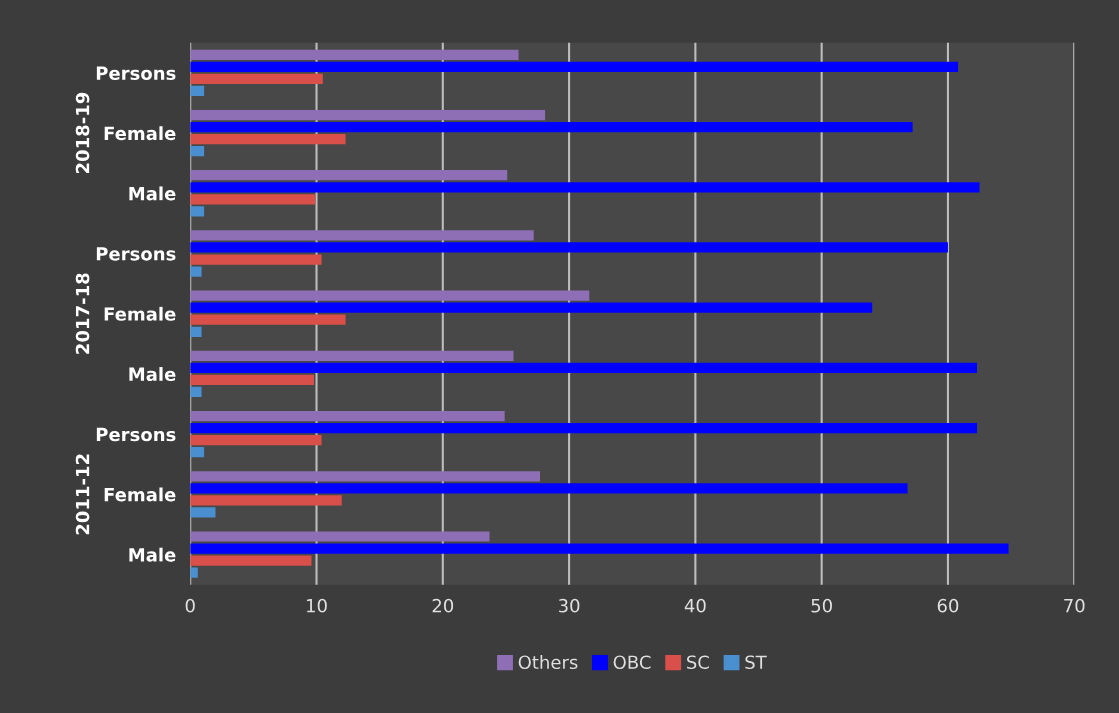  Describe the element at coordinates (443, 605) in the screenshot. I see `x-tick-label: 20` at that location.